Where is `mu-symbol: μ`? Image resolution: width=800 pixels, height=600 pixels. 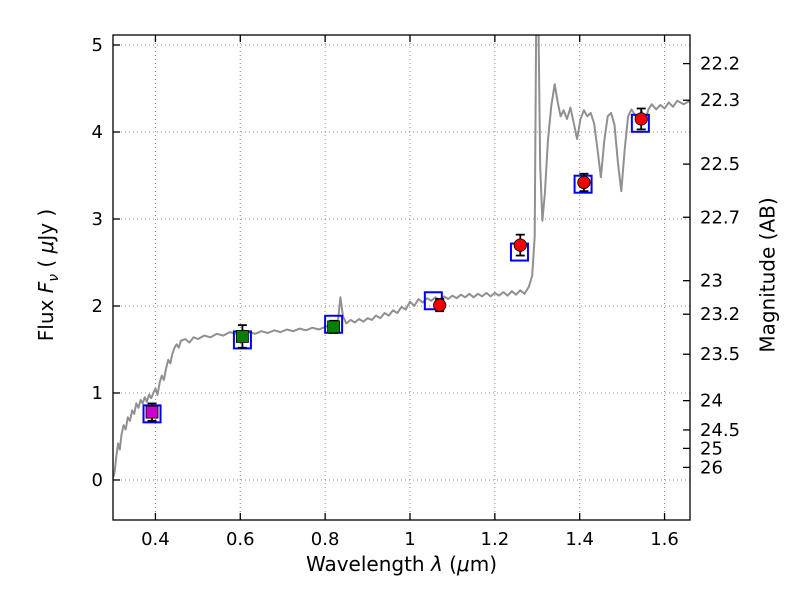
mu-symbol: μ is located at coordinates (463, 564).